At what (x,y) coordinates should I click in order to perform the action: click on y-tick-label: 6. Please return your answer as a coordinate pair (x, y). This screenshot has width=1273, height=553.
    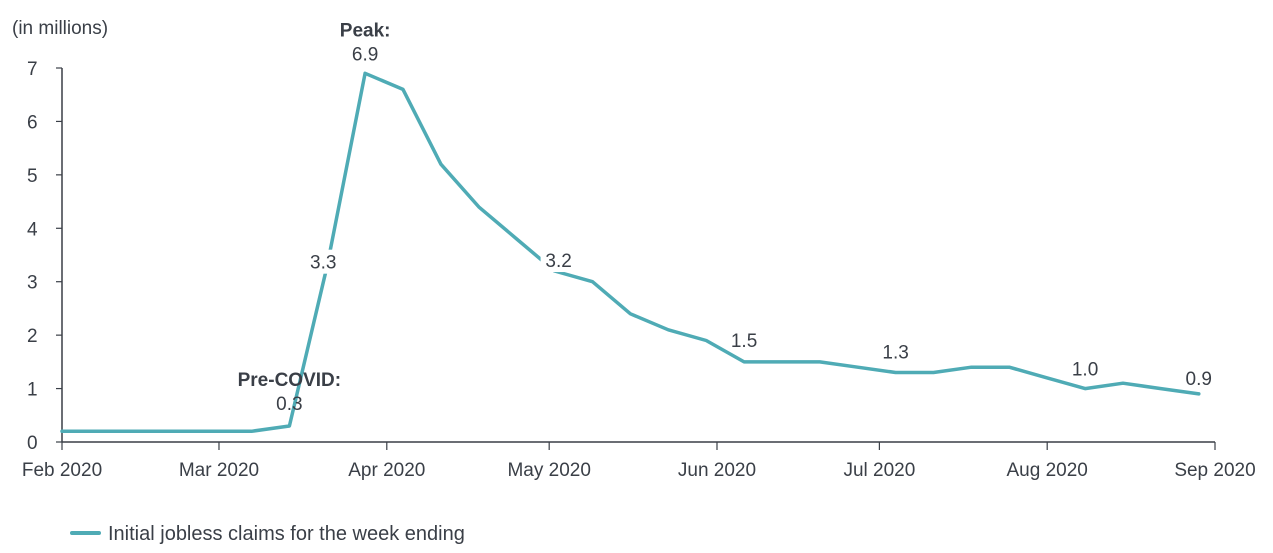
    Looking at the image, I should click on (32, 122).